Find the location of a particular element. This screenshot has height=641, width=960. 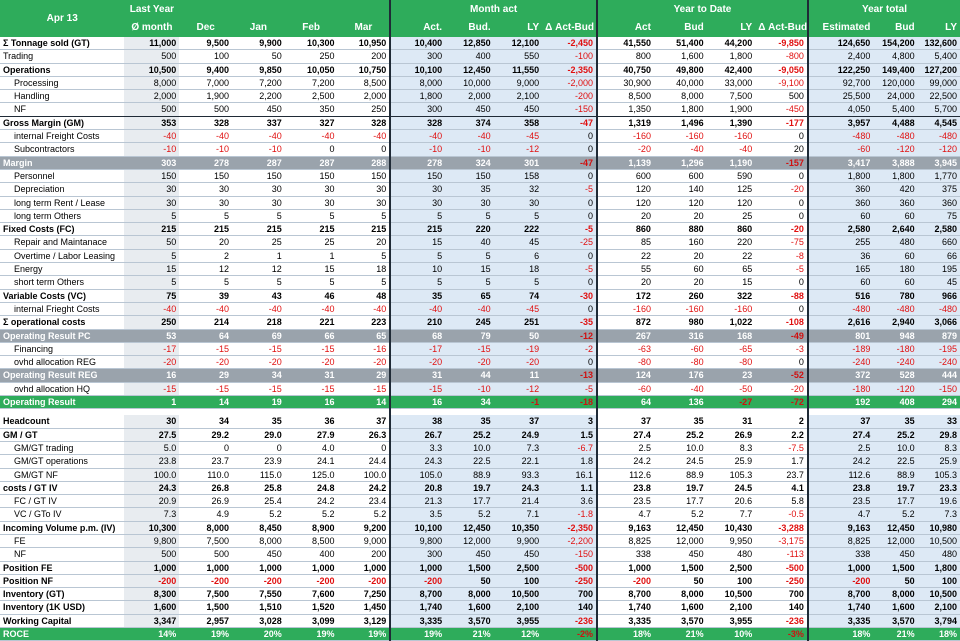

table-cell: 245 is located at coordinates (469, 322).